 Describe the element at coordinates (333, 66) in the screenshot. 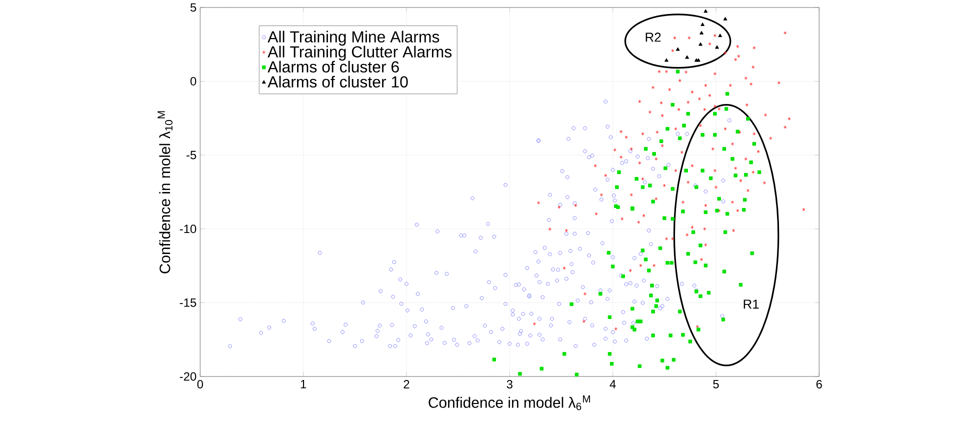

I see `legend-label: Alarms of cluster 6` at that location.